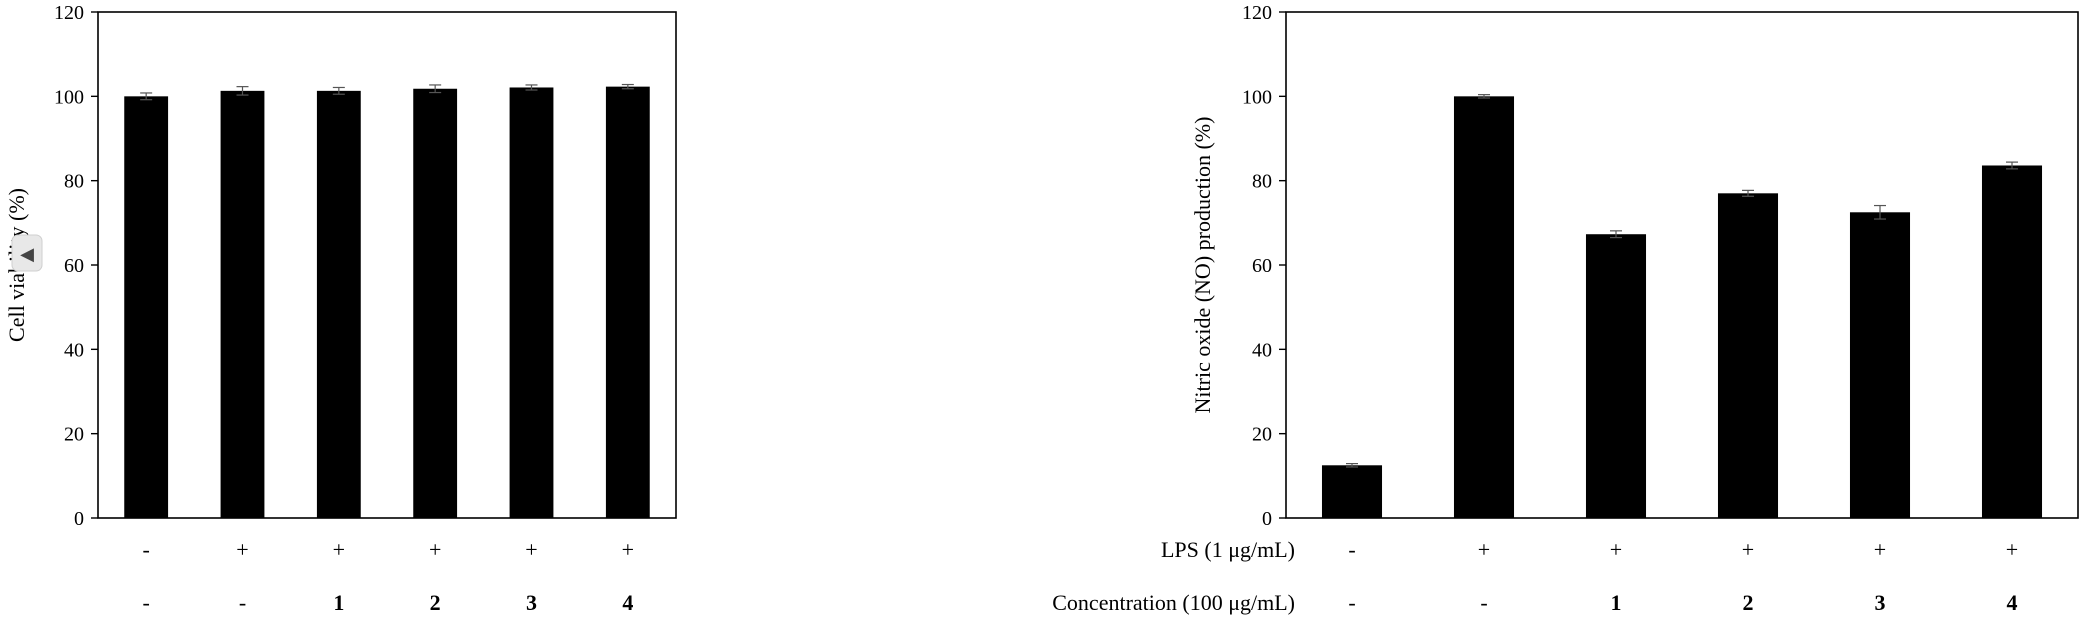 This screenshot has width=2082, height=630. What do you see at coordinates (1173, 602) in the screenshot?
I see `row-label: Concentration (100 μg/mL)` at bounding box center [1173, 602].